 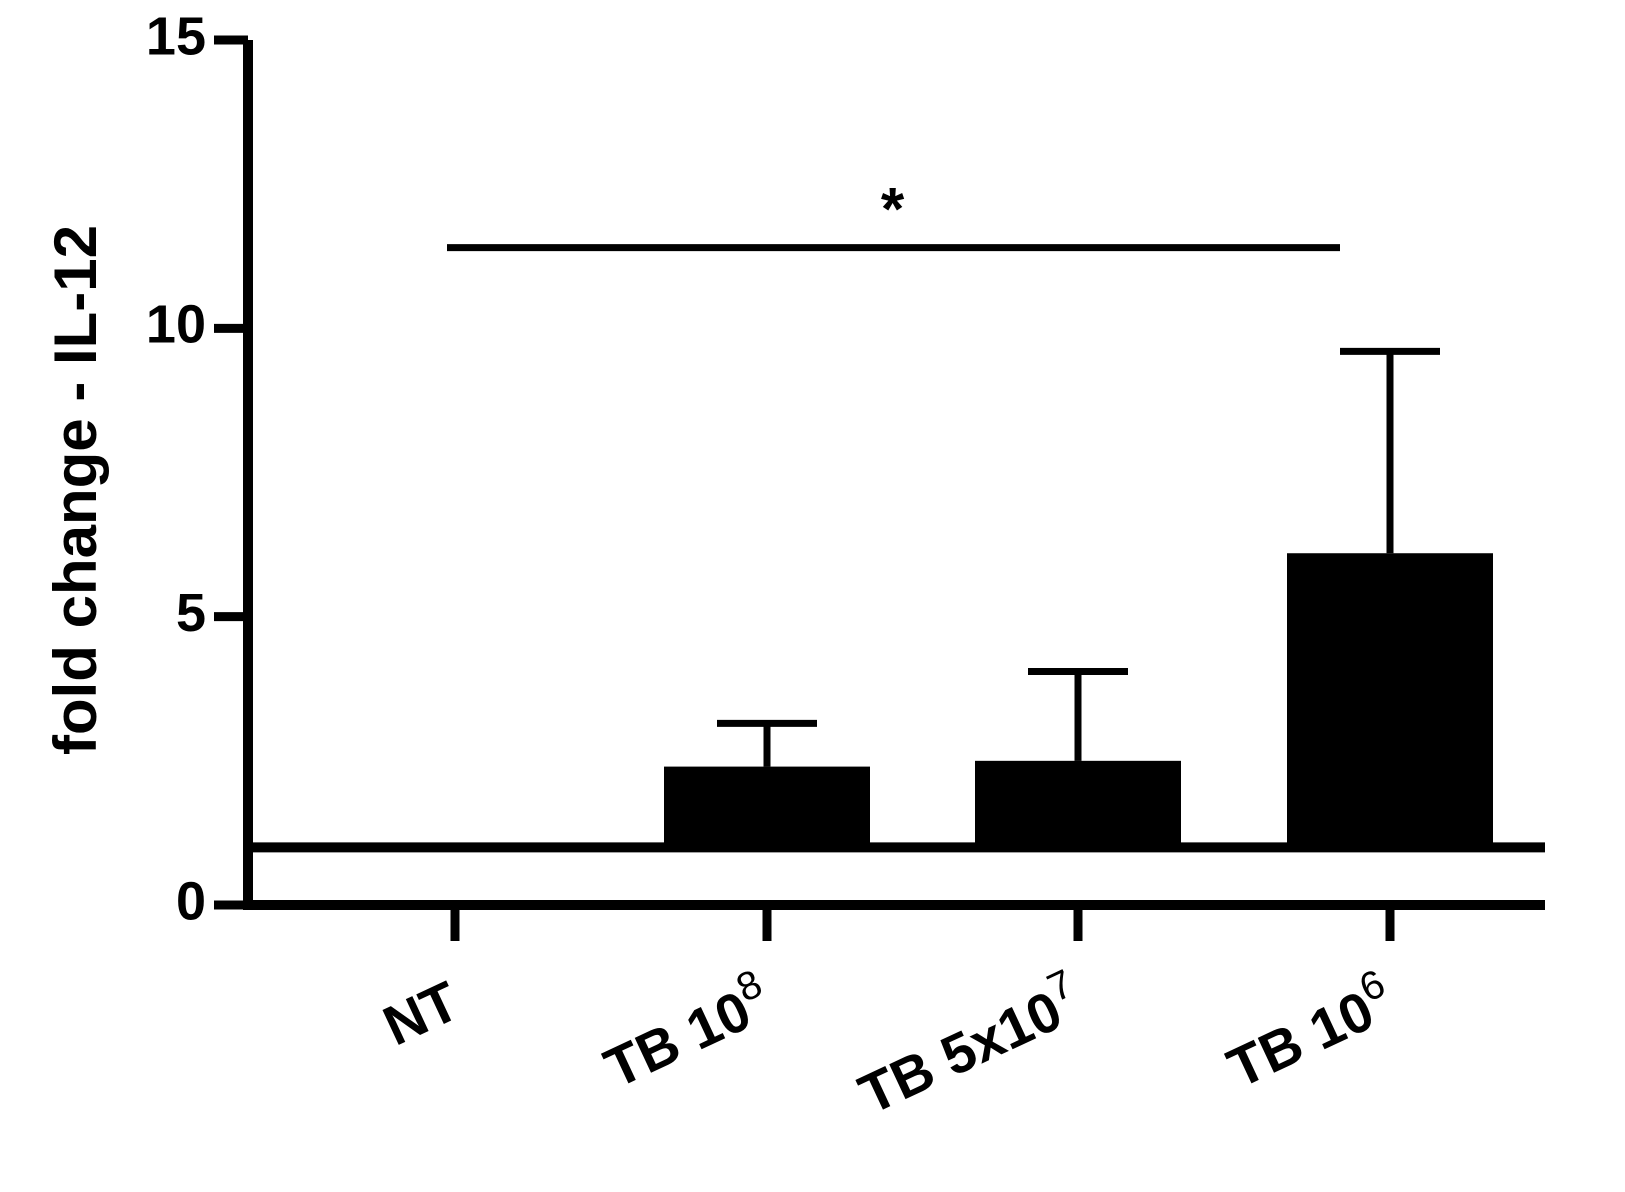 What do you see at coordinates (191, 613) in the screenshot?
I see `y-tick-label: 5` at bounding box center [191, 613].